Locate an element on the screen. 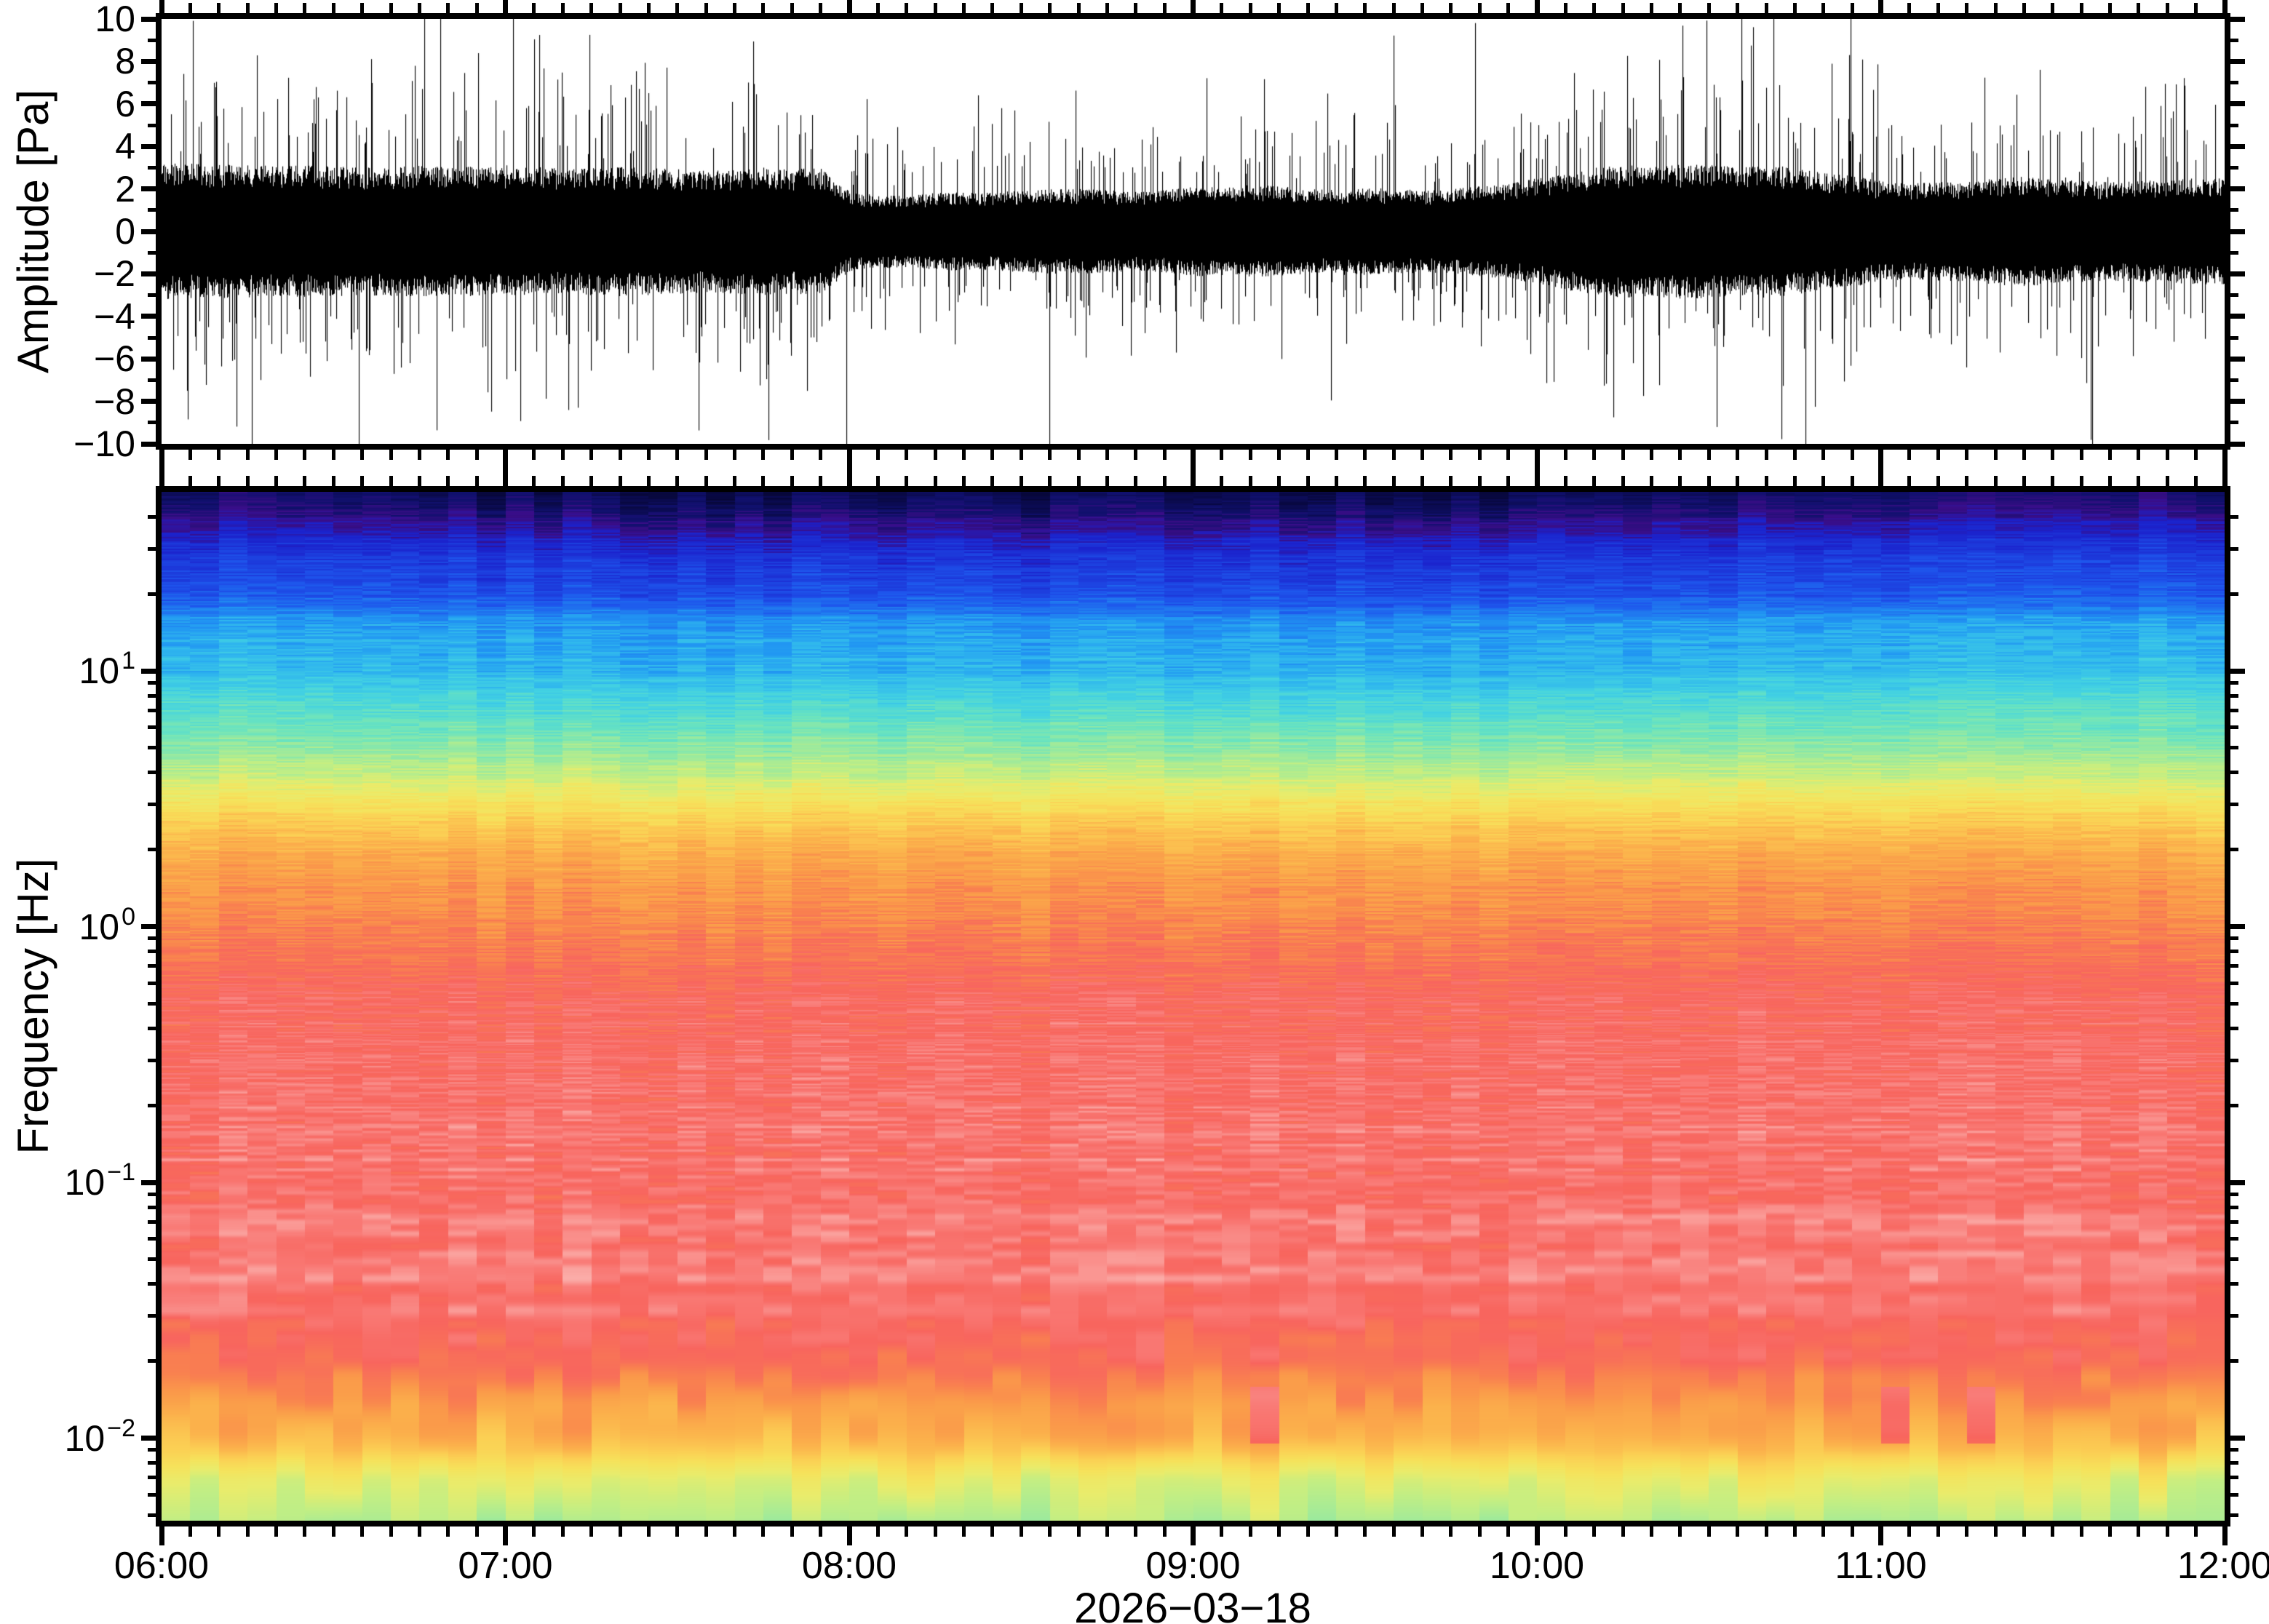 The image size is (2269, 1624). x-tick-label: 12:00 is located at coordinates (2223, 1566).